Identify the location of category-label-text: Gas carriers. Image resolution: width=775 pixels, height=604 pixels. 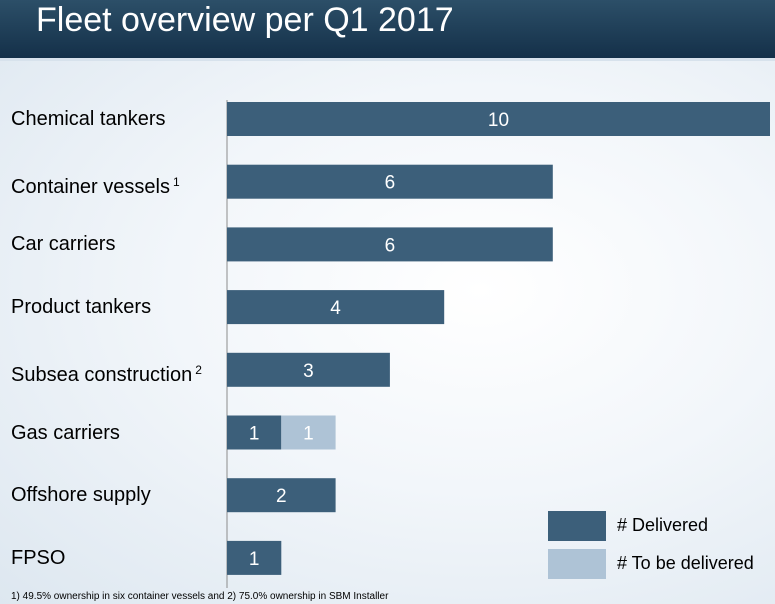
(65, 432).